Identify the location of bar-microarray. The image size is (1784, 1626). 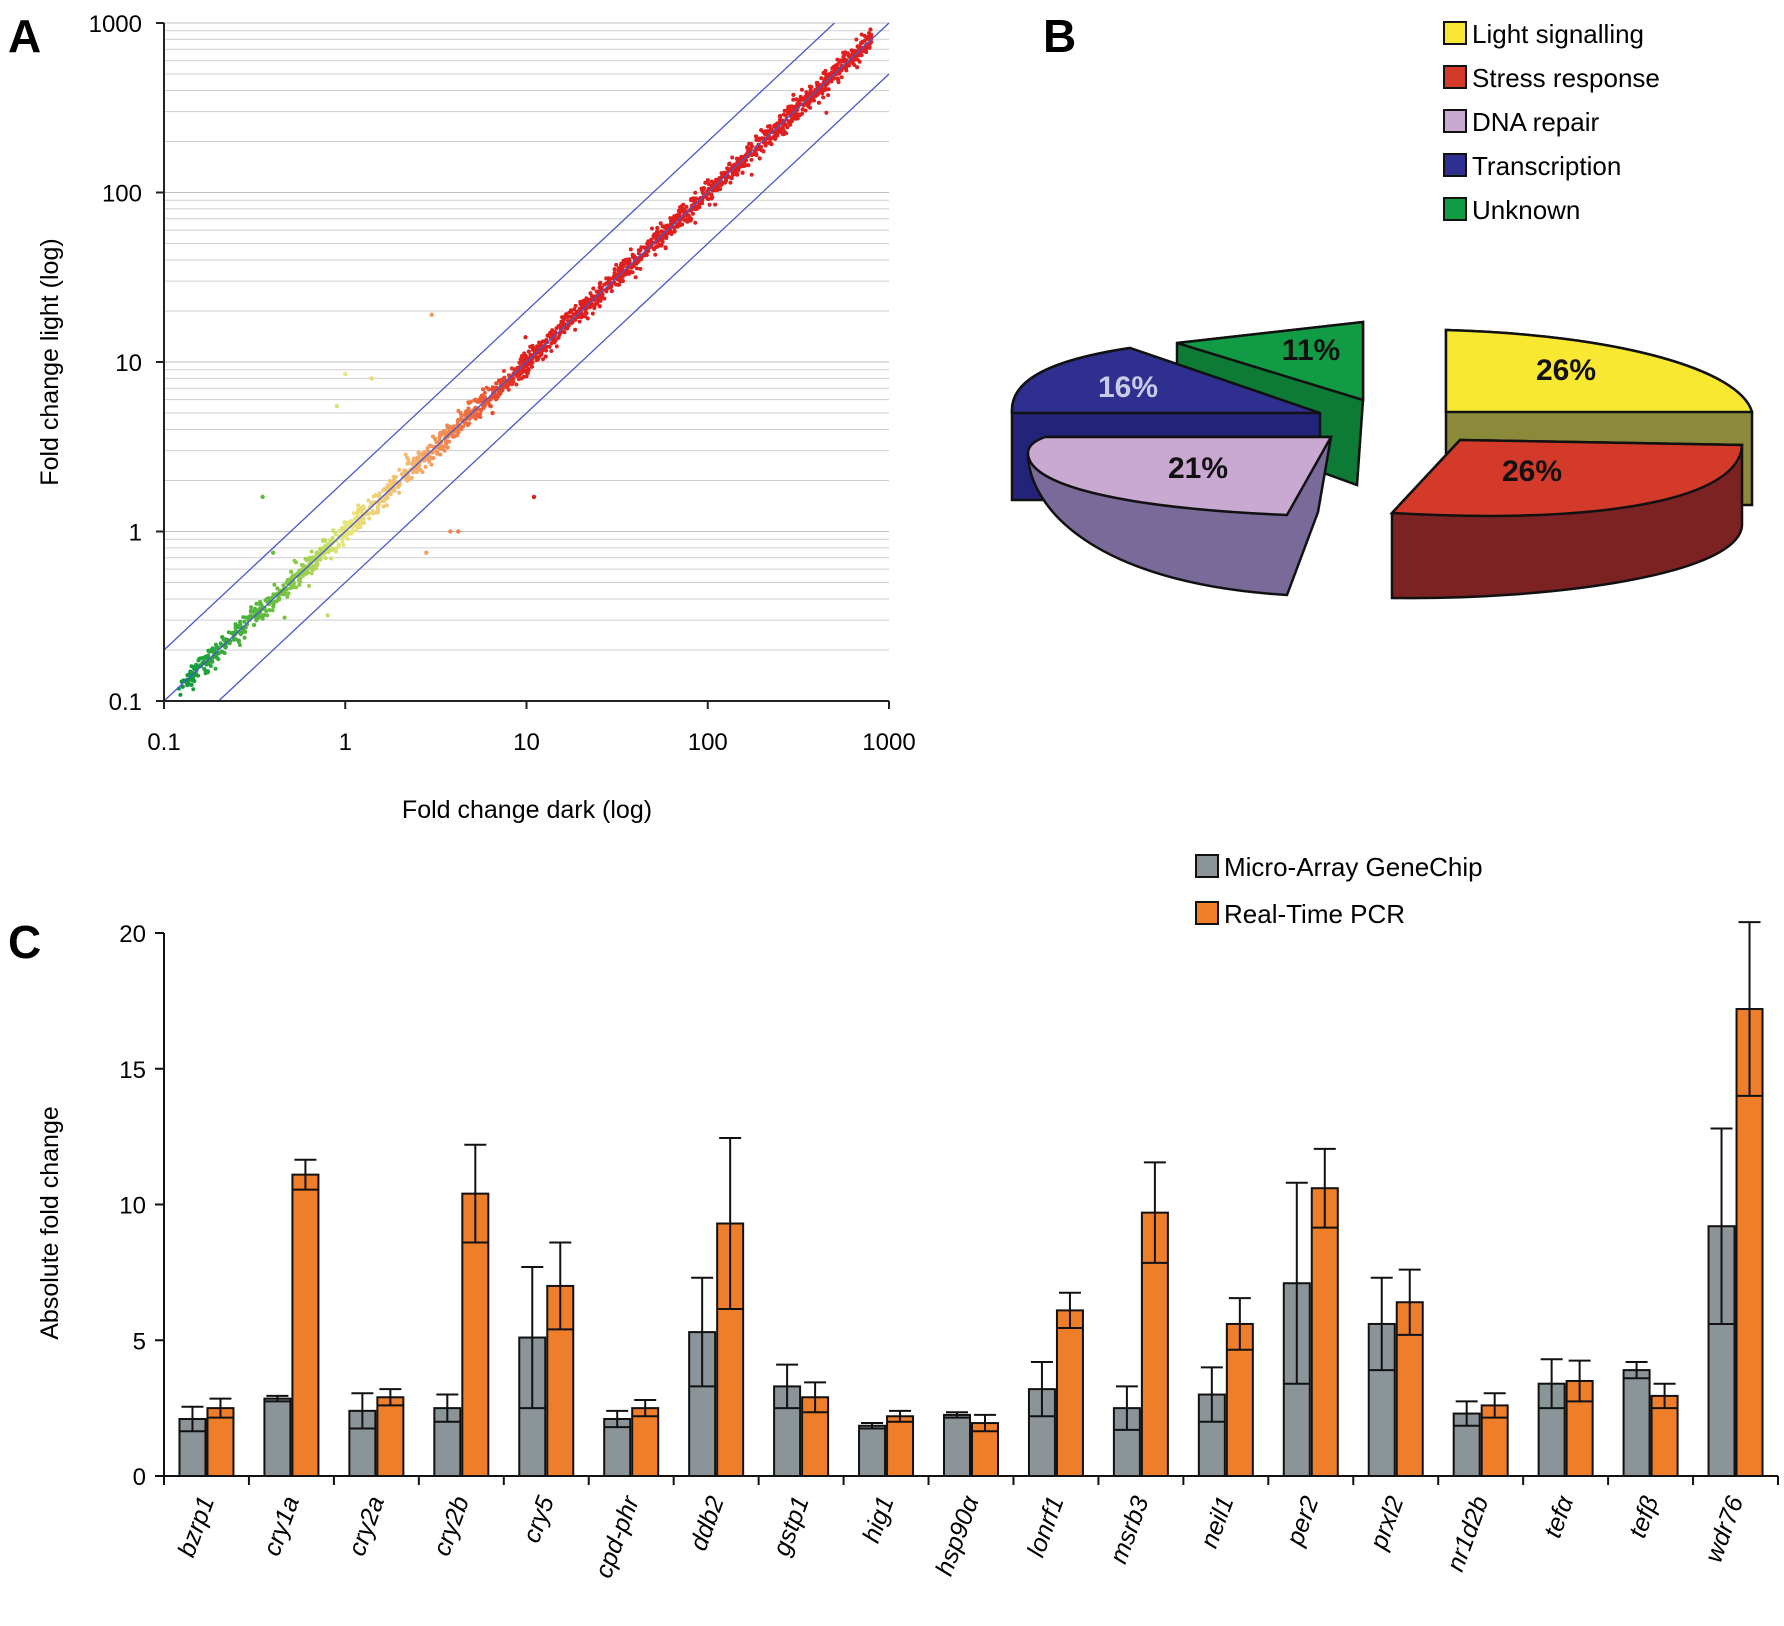
(1636, 1423).